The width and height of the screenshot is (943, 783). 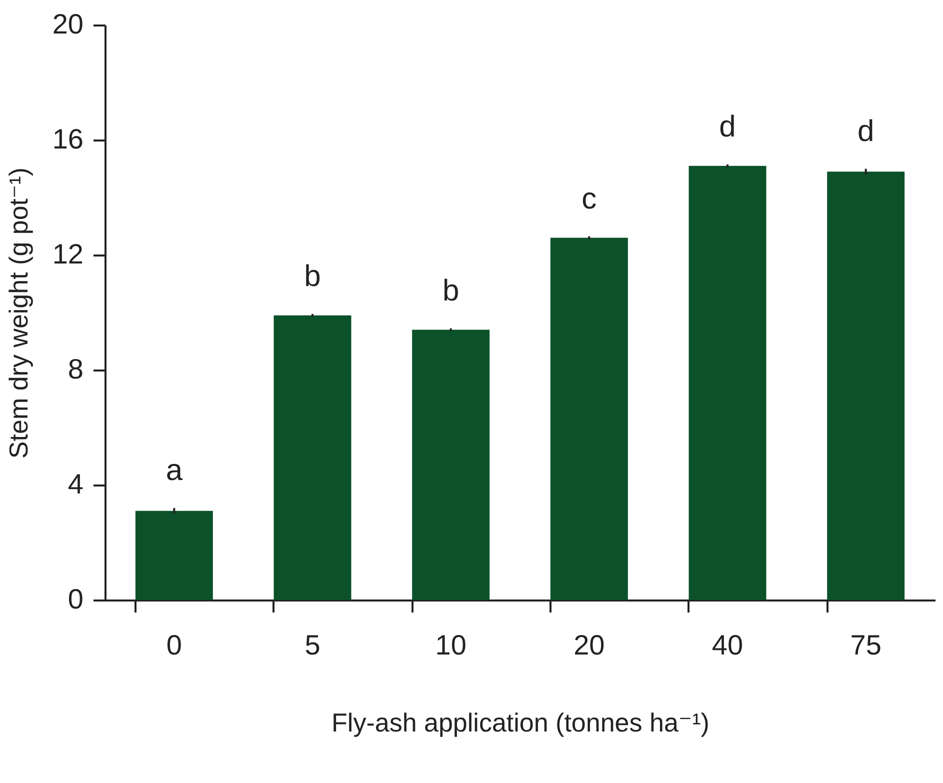 What do you see at coordinates (589, 645) in the screenshot?
I see `x-tick-label: 20` at bounding box center [589, 645].